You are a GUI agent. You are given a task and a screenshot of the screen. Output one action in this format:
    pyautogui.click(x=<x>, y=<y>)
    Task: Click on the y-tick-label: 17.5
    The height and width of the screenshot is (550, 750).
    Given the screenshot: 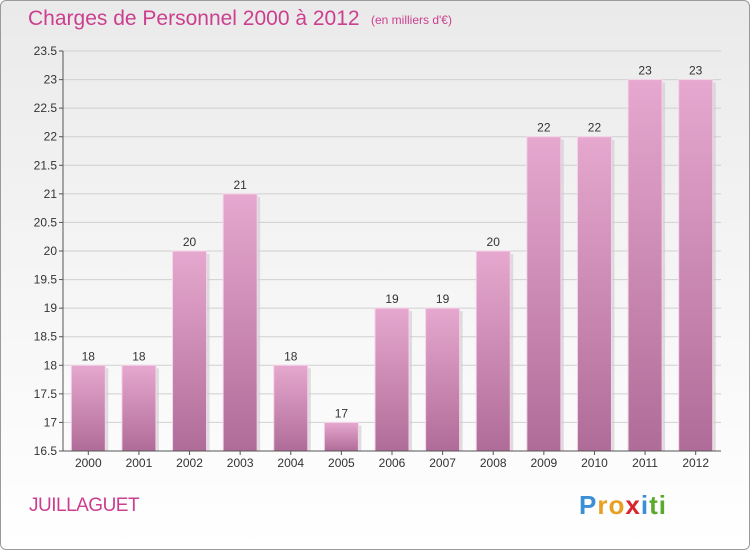 What is the action you would take?
    pyautogui.click(x=46, y=394)
    